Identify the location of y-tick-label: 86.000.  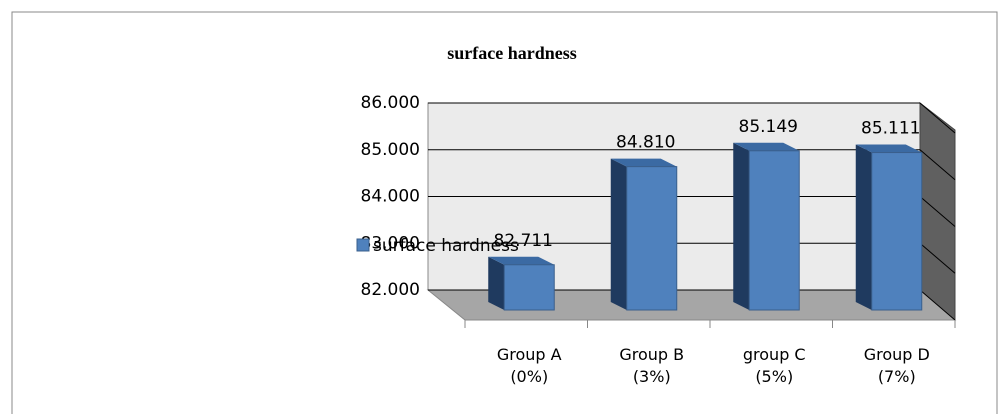
(390, 103).